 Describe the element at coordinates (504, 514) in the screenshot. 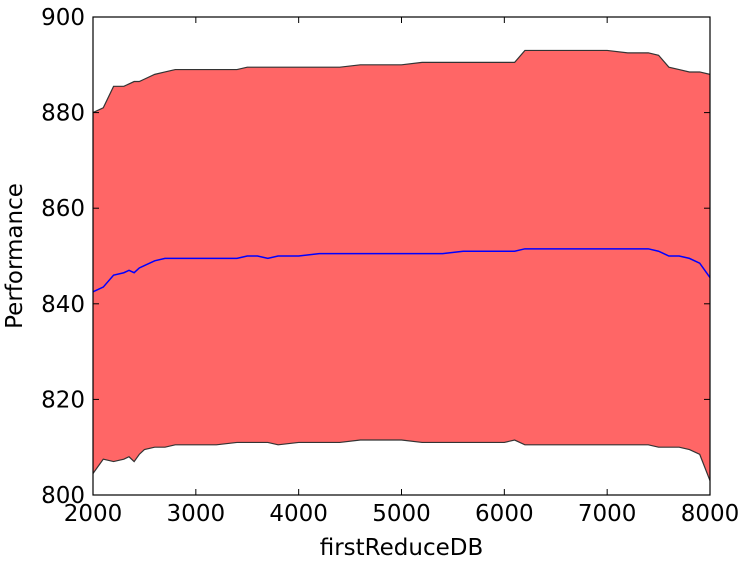

I see `x-tick-label: 6000` at that location.